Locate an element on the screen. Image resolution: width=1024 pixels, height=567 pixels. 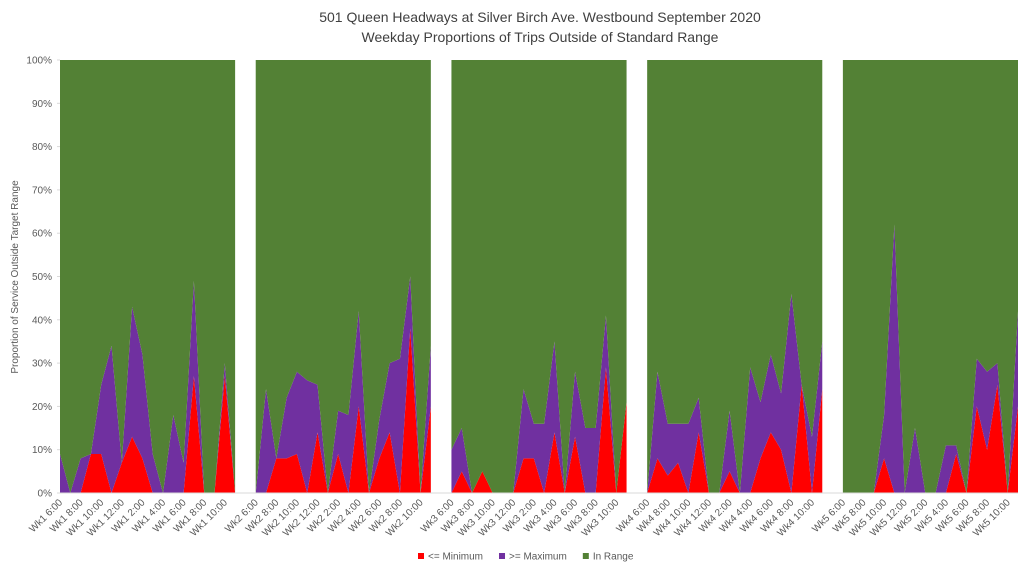
y-tick-label: 20% is located at coordinates (42, 407).